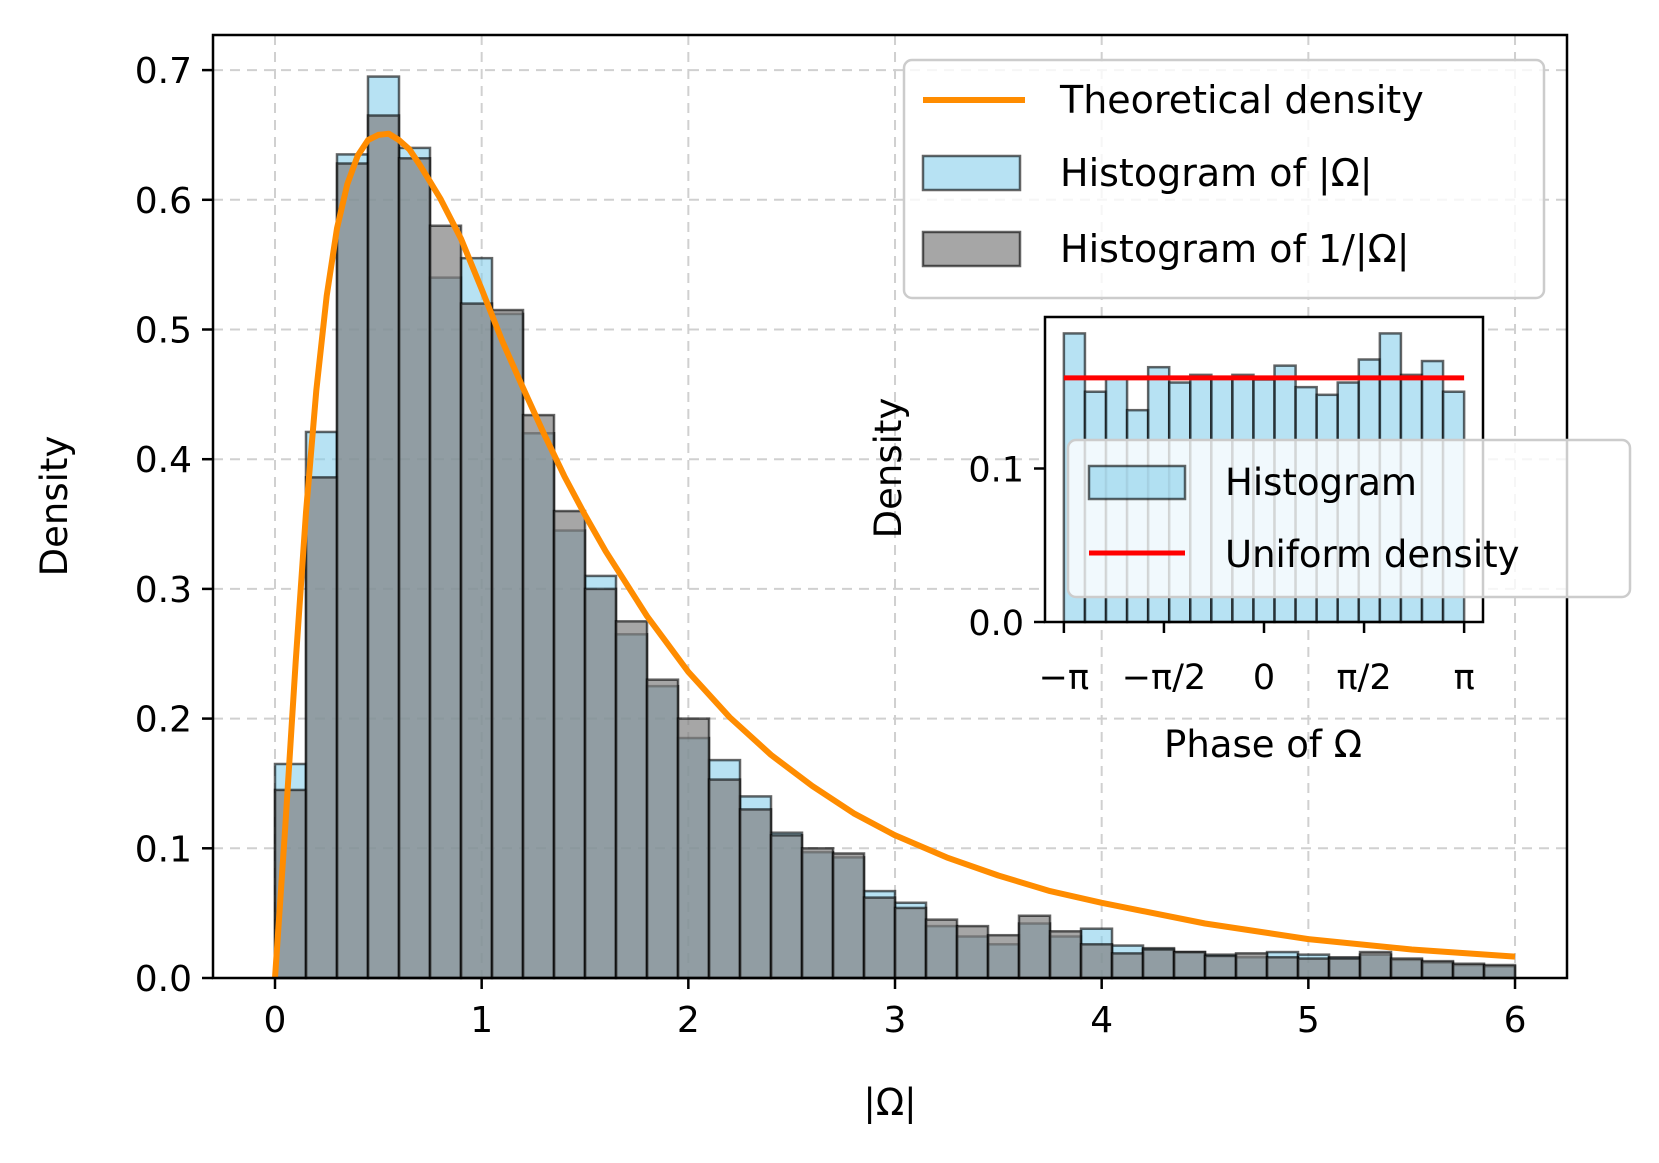 The image size is (1659, 1163). I want to click on main-x-tick-label: 3, so click(895, 1020).